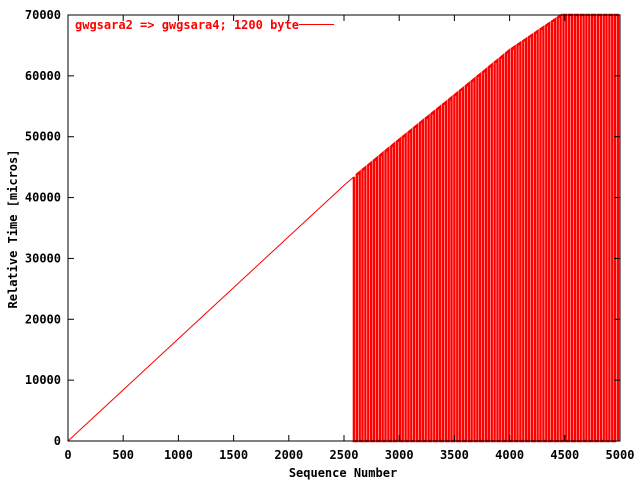 The height and width of the screenshot is (480, 640). Describe the element at coordinates (454, 455) in the screenshot. I see `x-tick-label: 3500` at that location.